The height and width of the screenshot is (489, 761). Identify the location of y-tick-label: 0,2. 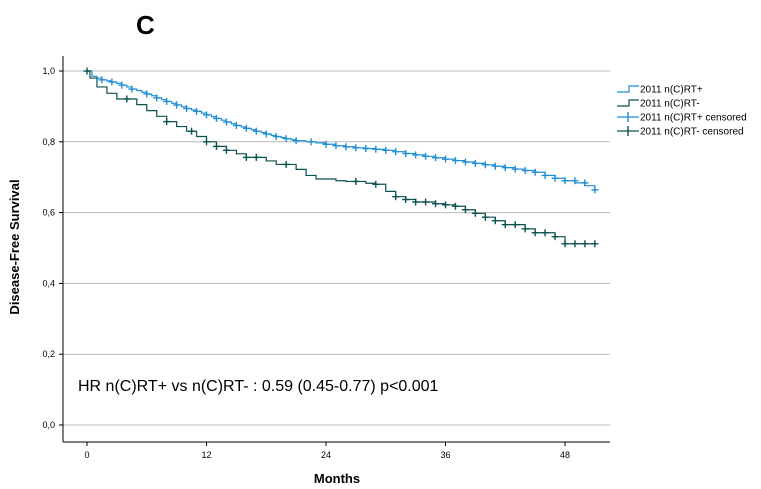
(48, 354).